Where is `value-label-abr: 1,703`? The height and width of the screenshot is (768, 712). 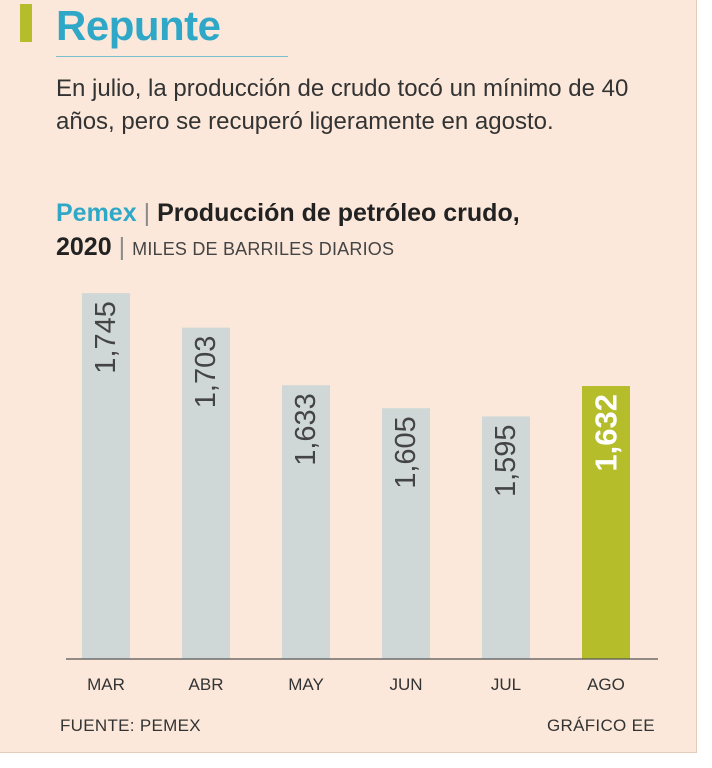 value-label-abr: 1,703 is located at coordinates (206, 372).